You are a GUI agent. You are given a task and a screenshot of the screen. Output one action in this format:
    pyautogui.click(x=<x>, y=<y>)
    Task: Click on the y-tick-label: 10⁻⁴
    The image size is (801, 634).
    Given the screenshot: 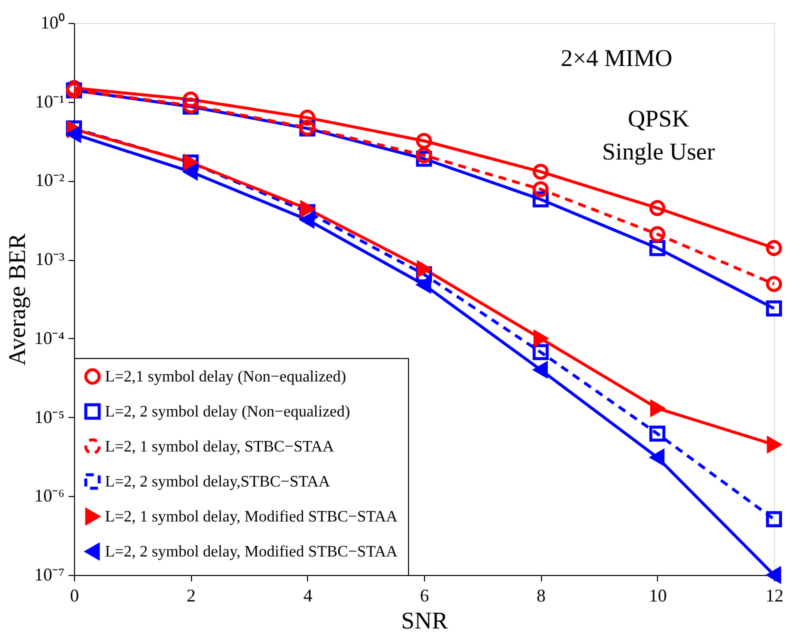 What is the action you would take?
    pyautogui.click(x=49, y=338)
    